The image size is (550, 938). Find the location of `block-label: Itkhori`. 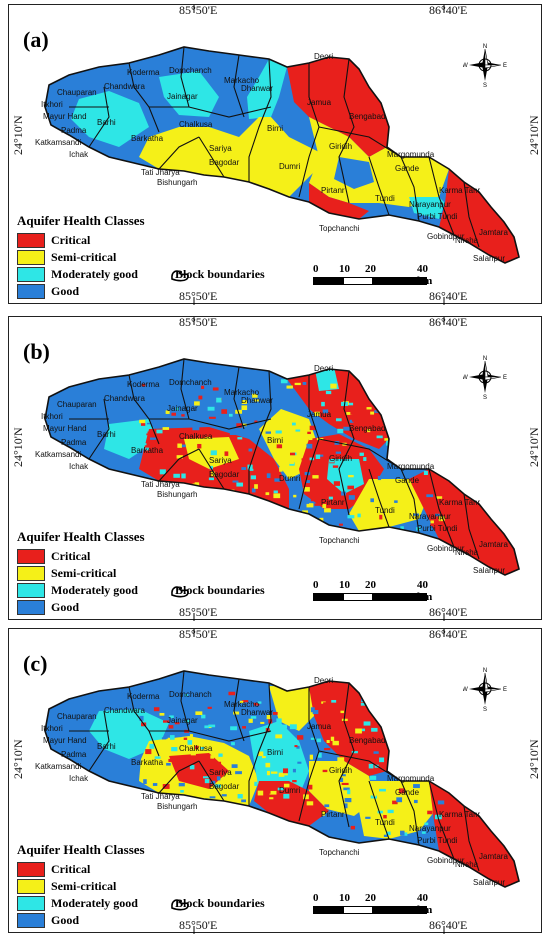

block-label: Itkhori is located at coordinates (52, 104).